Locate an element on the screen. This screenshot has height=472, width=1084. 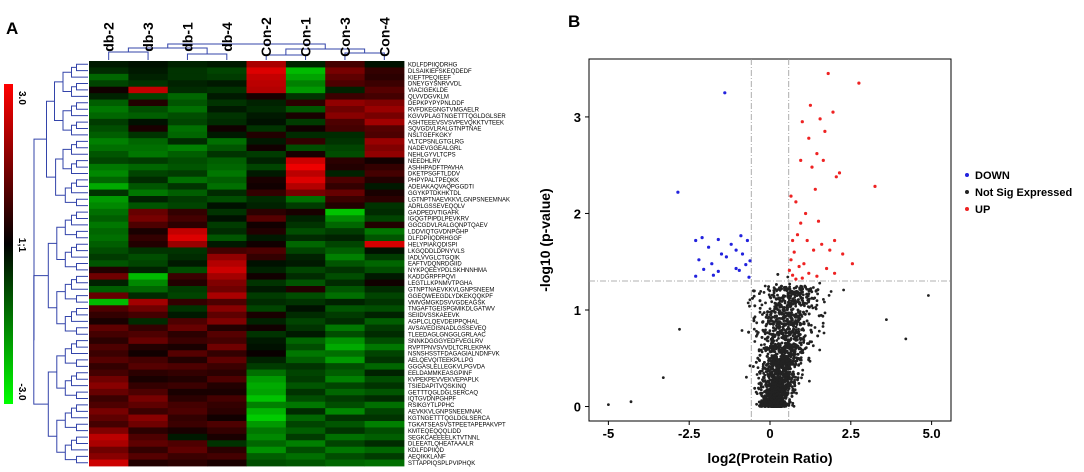
y-tick-label: 0 is located at coordinates (577, 407).